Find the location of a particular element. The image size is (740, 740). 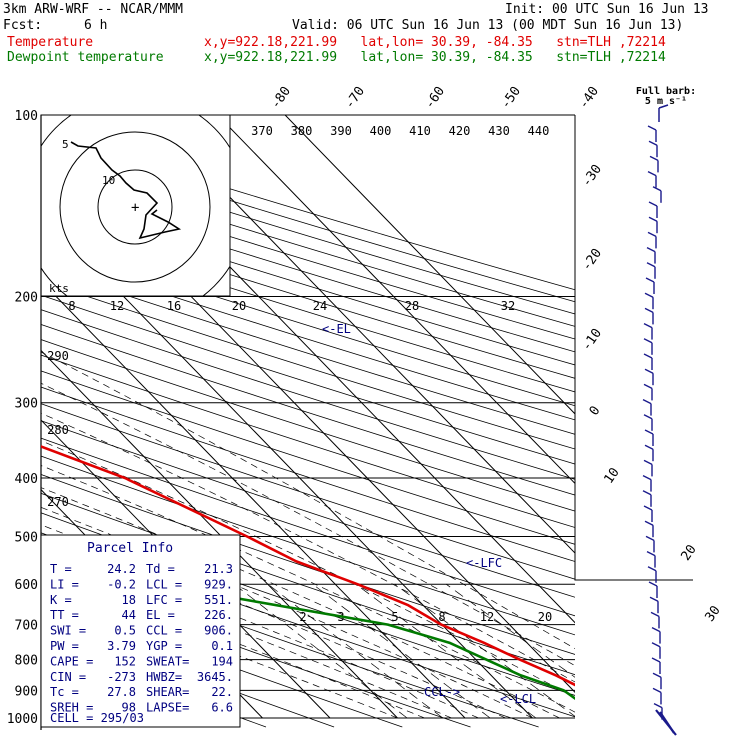

temperature-tick-label: 0 is located at coordinates (595, 410).